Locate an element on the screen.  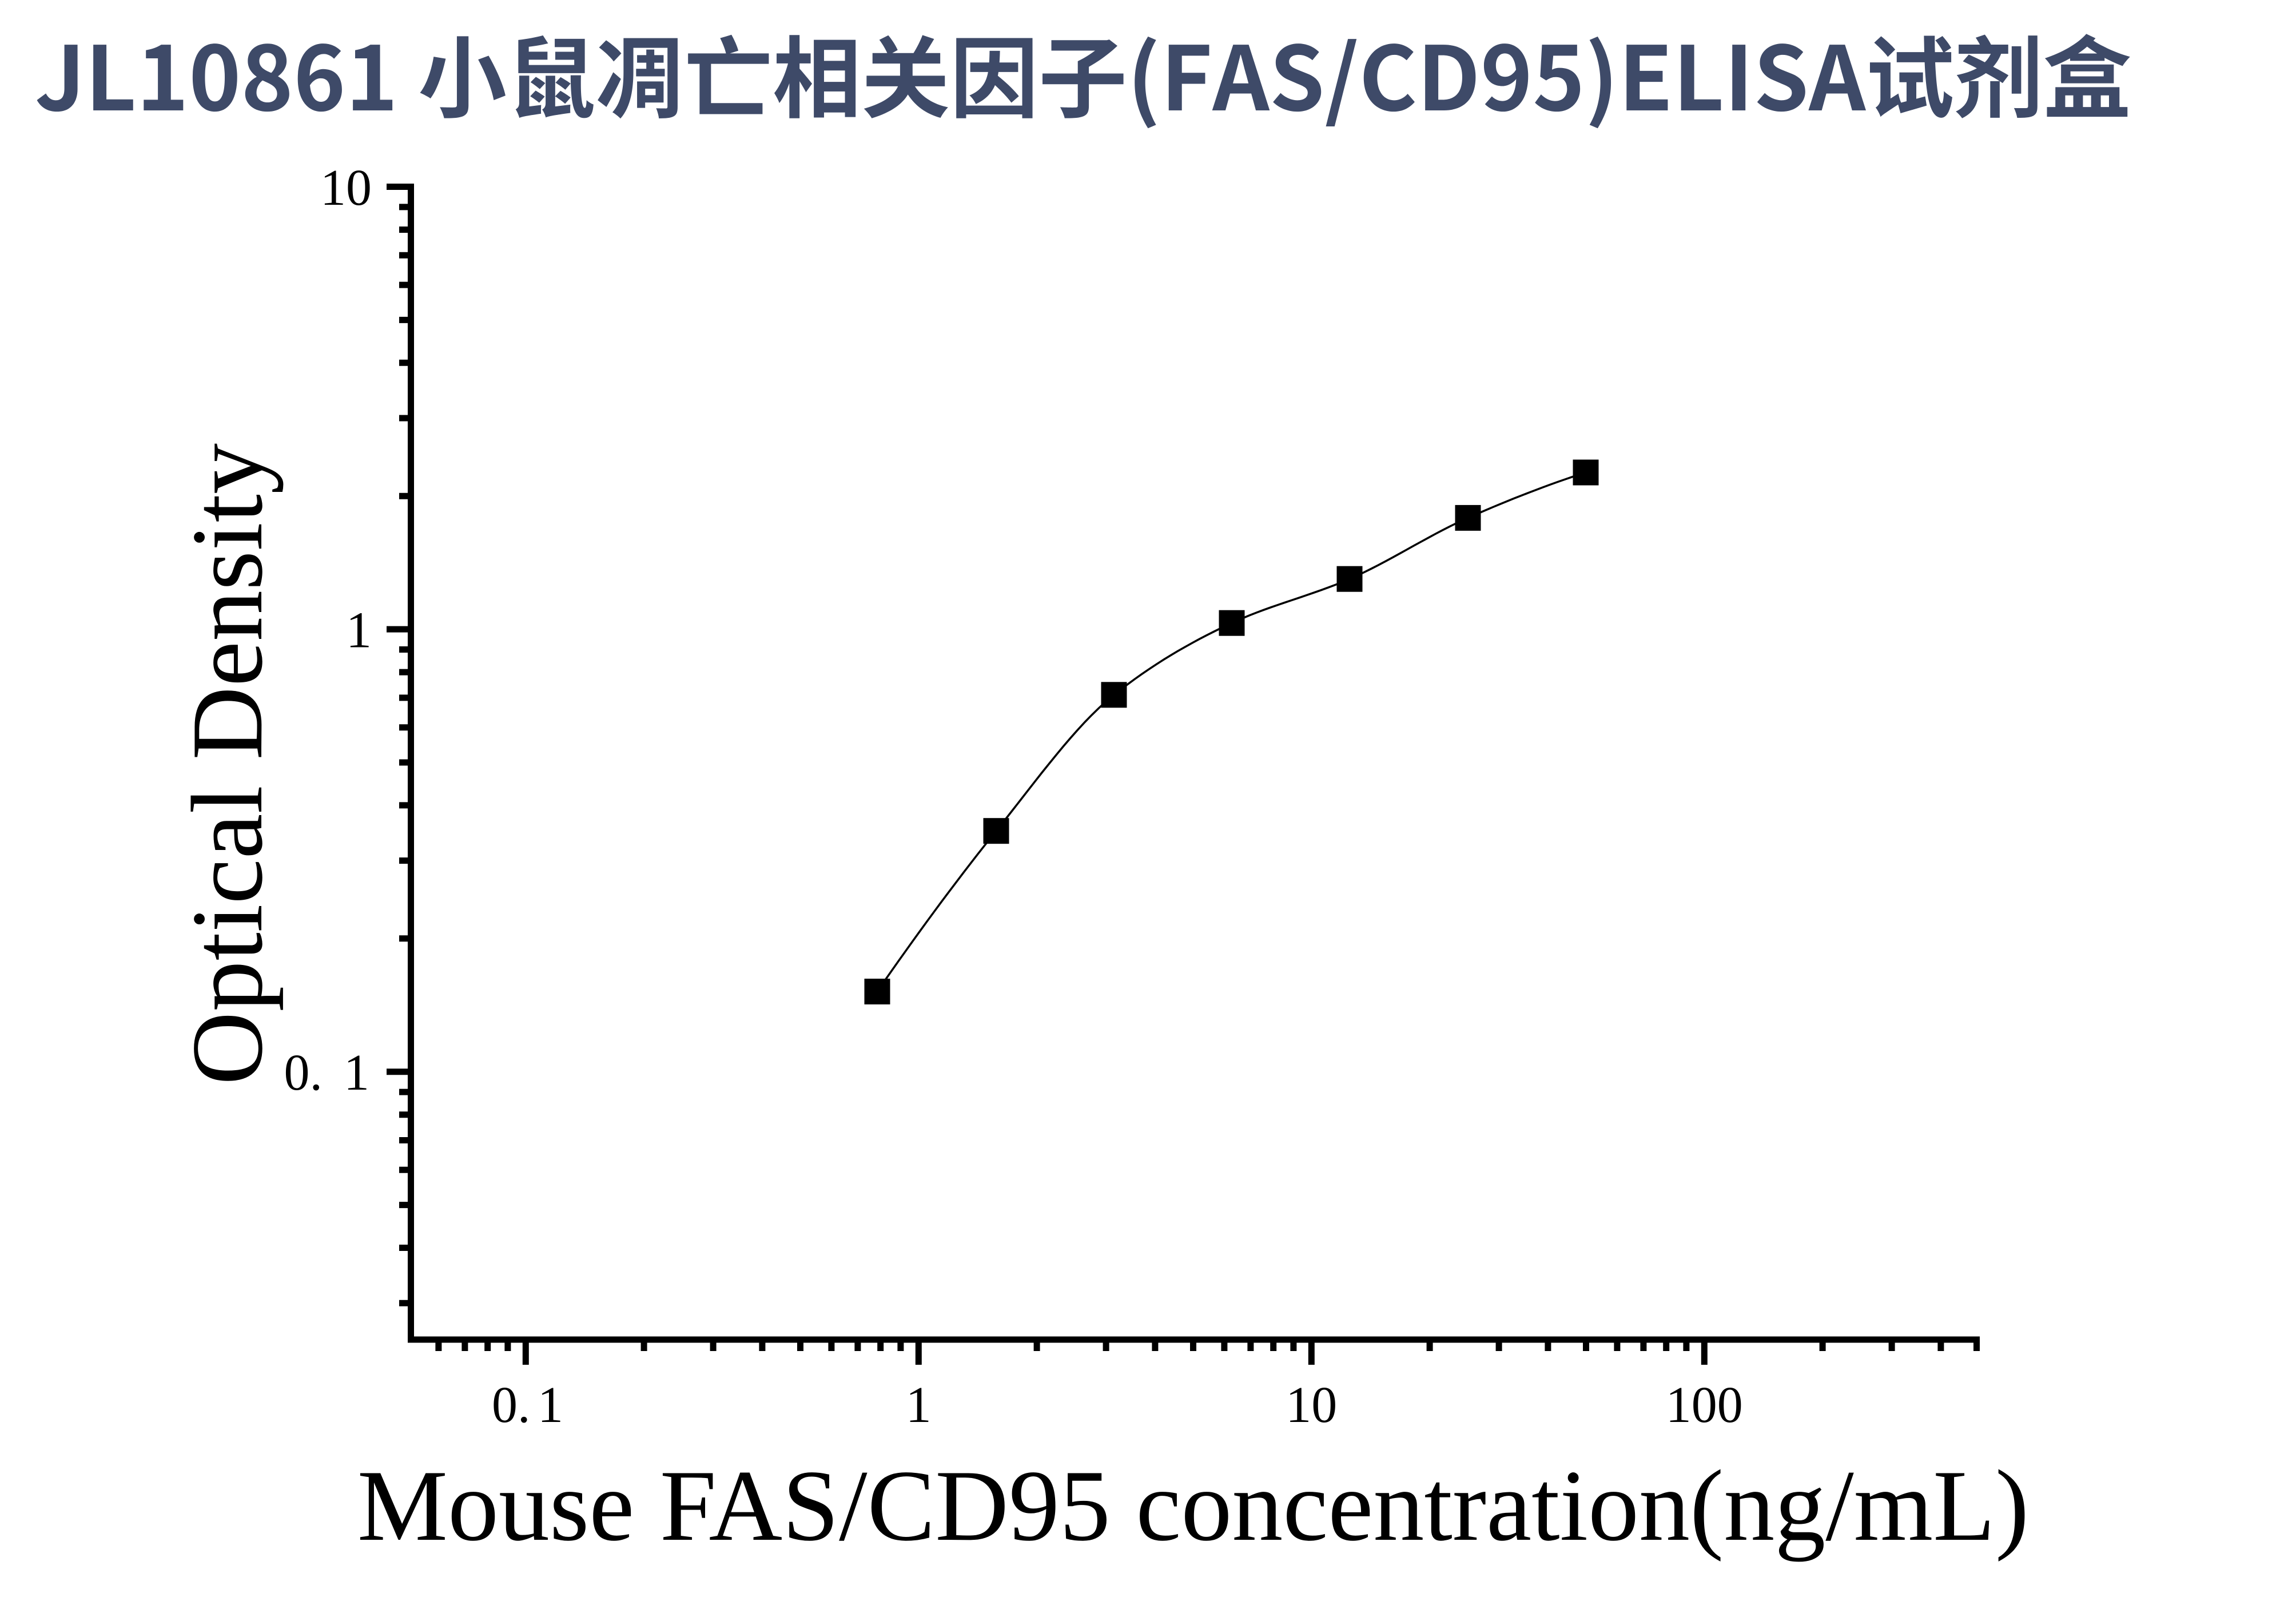
svg-text:Mouse FAS/CD95 concentration(n: Mouse FAS/CD95 concentration(ng/mL) is located at coordinates (1193, 1505).